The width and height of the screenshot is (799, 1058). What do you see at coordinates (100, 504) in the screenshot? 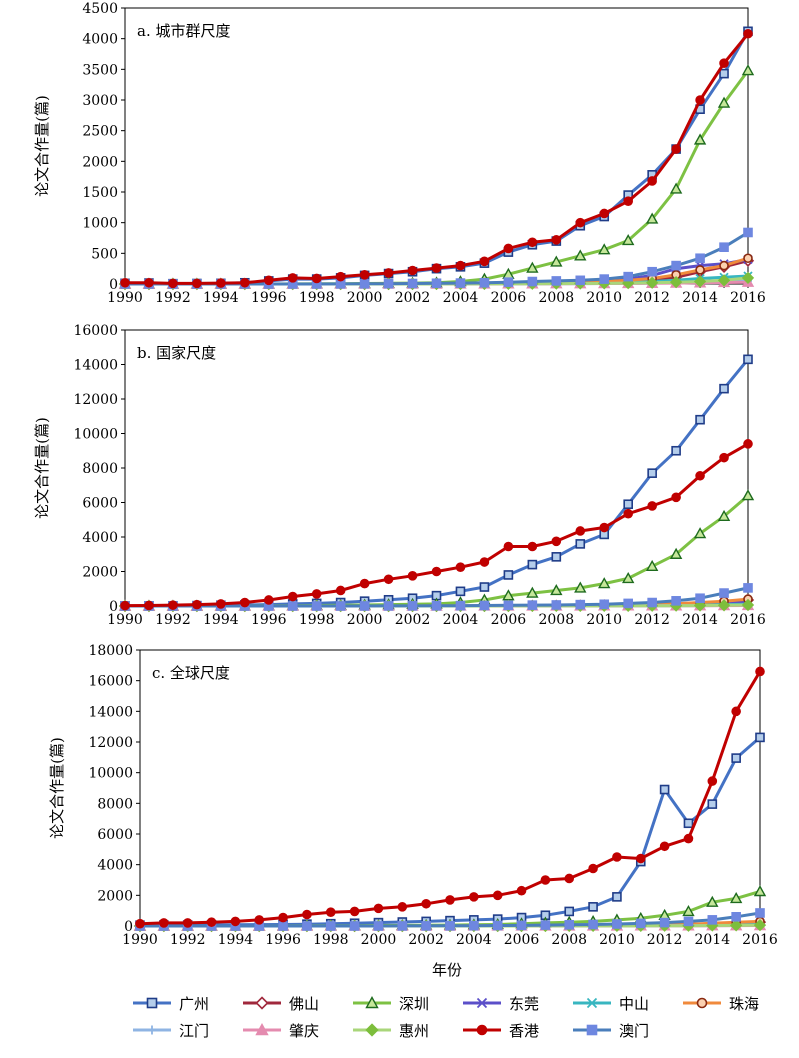
I see `y-tick-label: 6000` at bounding box center [100, 504].